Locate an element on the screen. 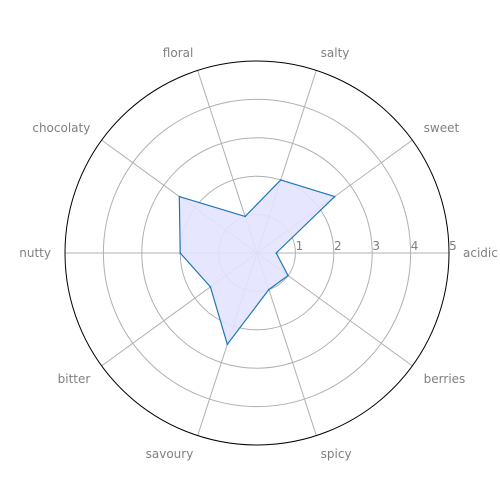 The width and height of the screenshot is (500, 500). data-point-savoury is located at coordinates (227, 344).